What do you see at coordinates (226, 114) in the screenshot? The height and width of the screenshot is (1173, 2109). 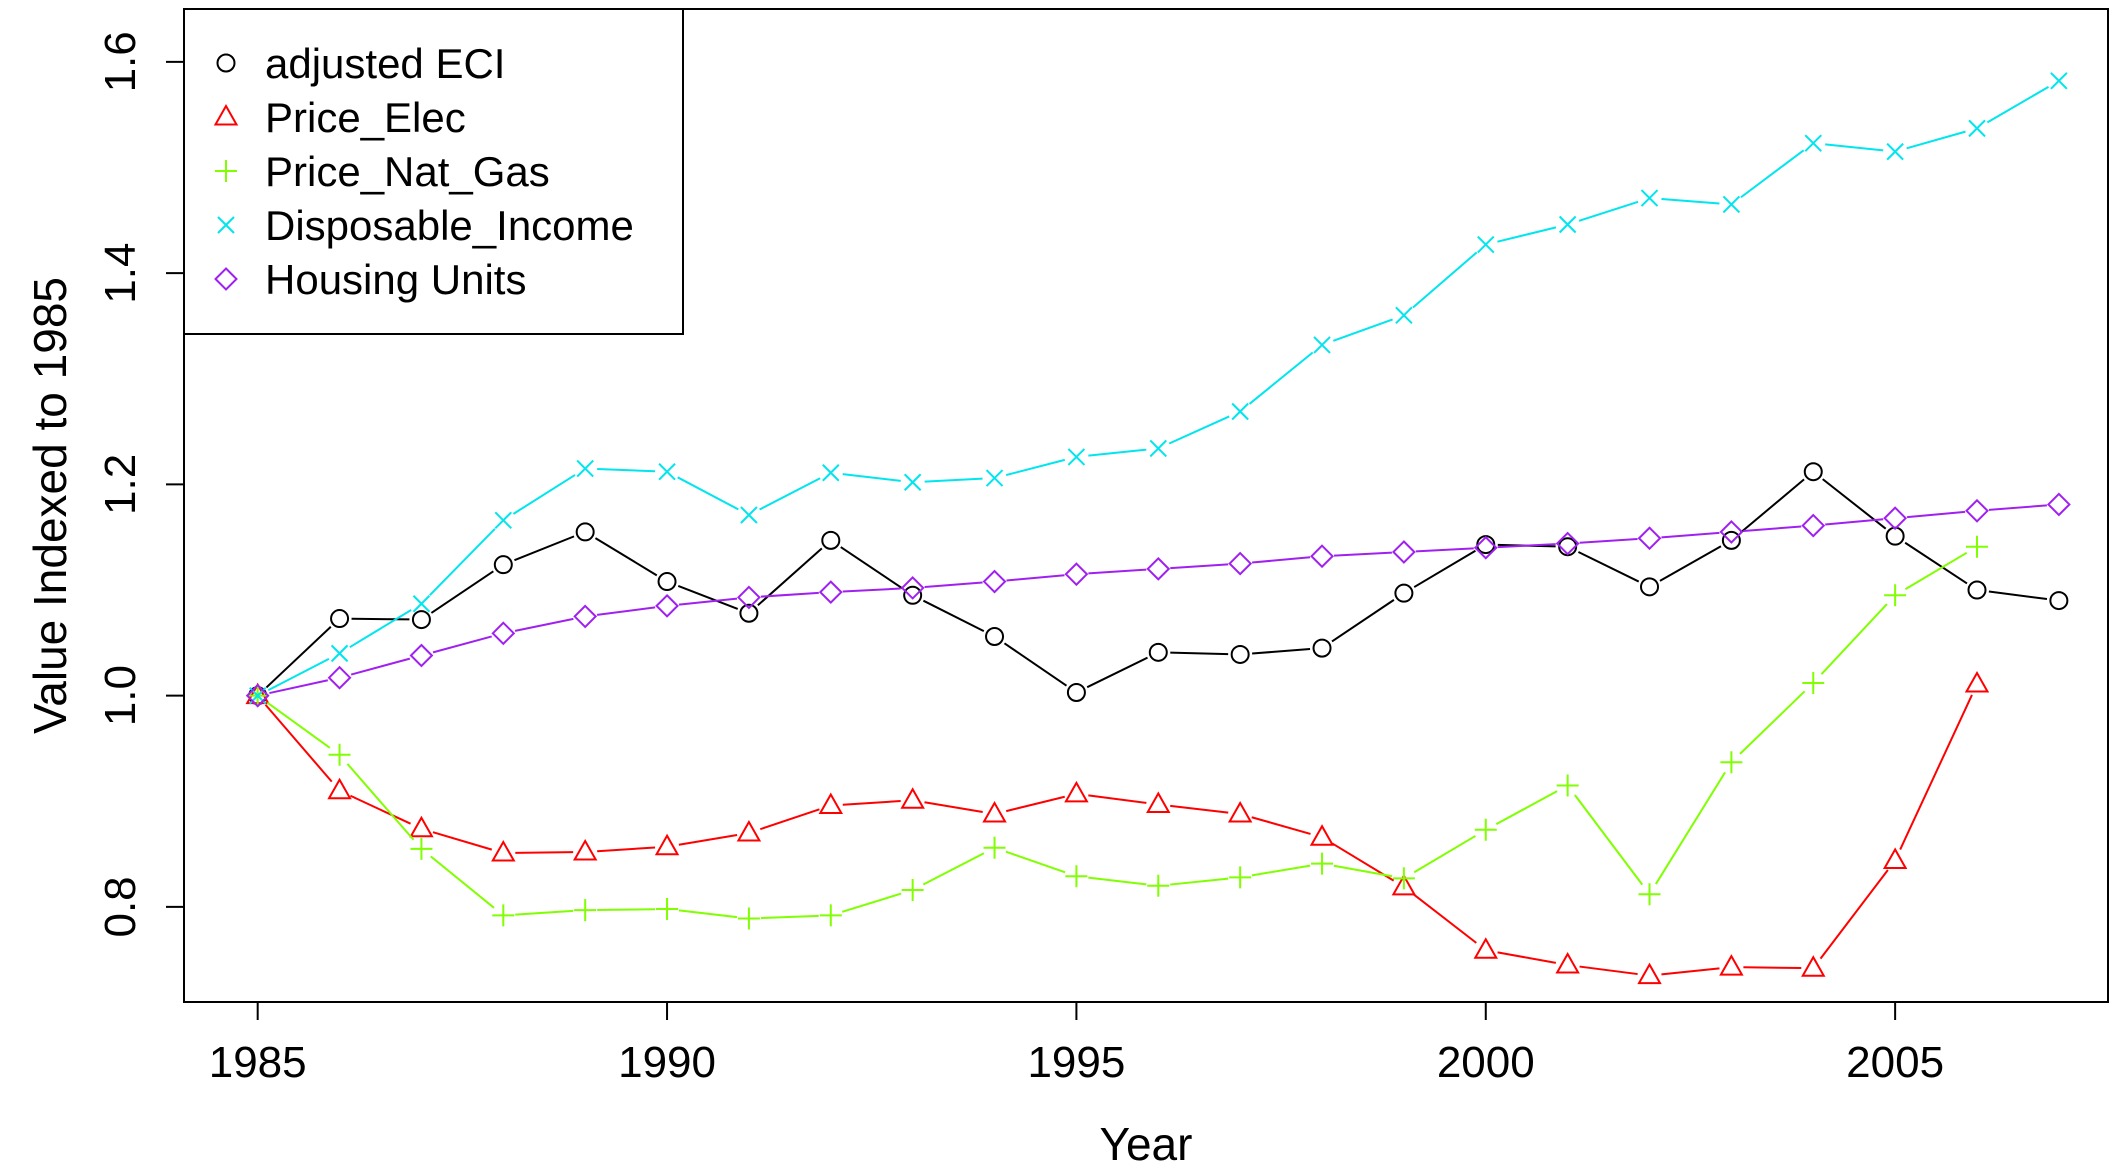 I see `legend-symbol-triangle` at bounding box center [226, 114].